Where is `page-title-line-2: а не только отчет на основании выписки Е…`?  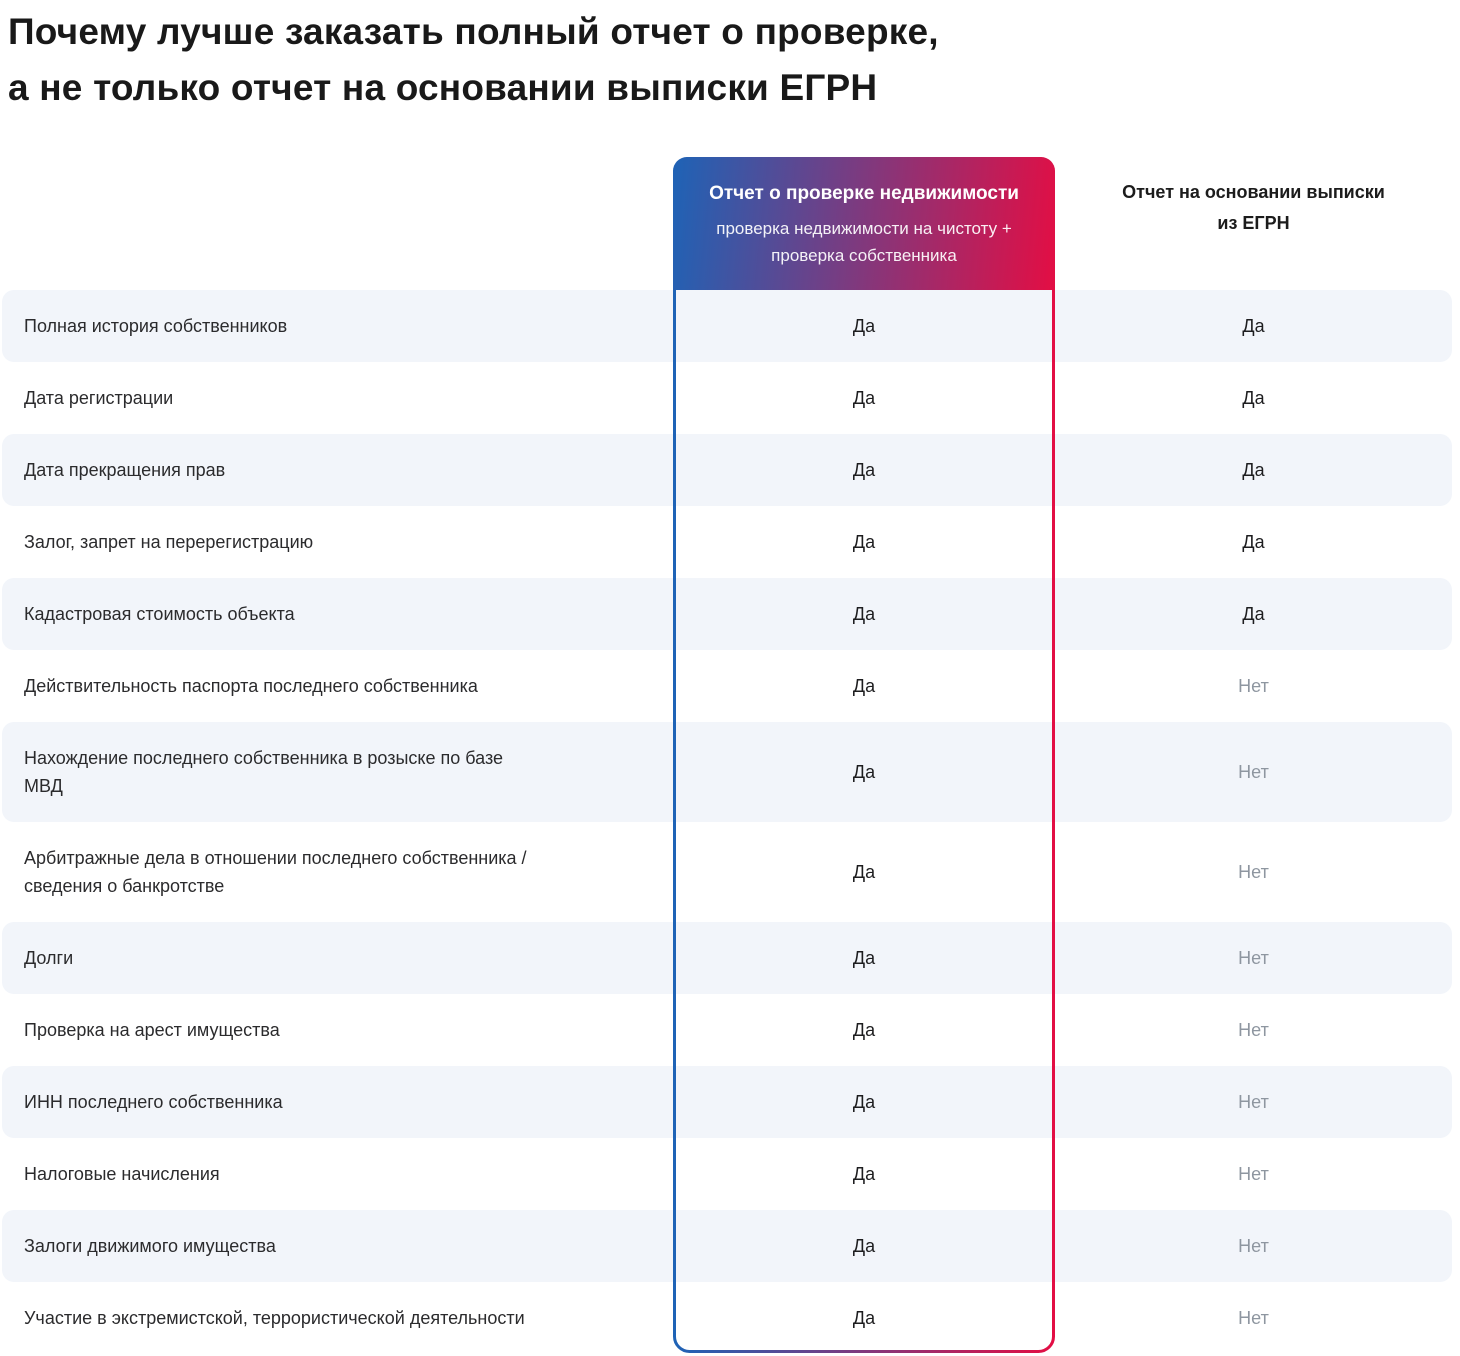 page-title-line-2: а не только отчет на основании выписки Е… is located at coordinates (443, 87).